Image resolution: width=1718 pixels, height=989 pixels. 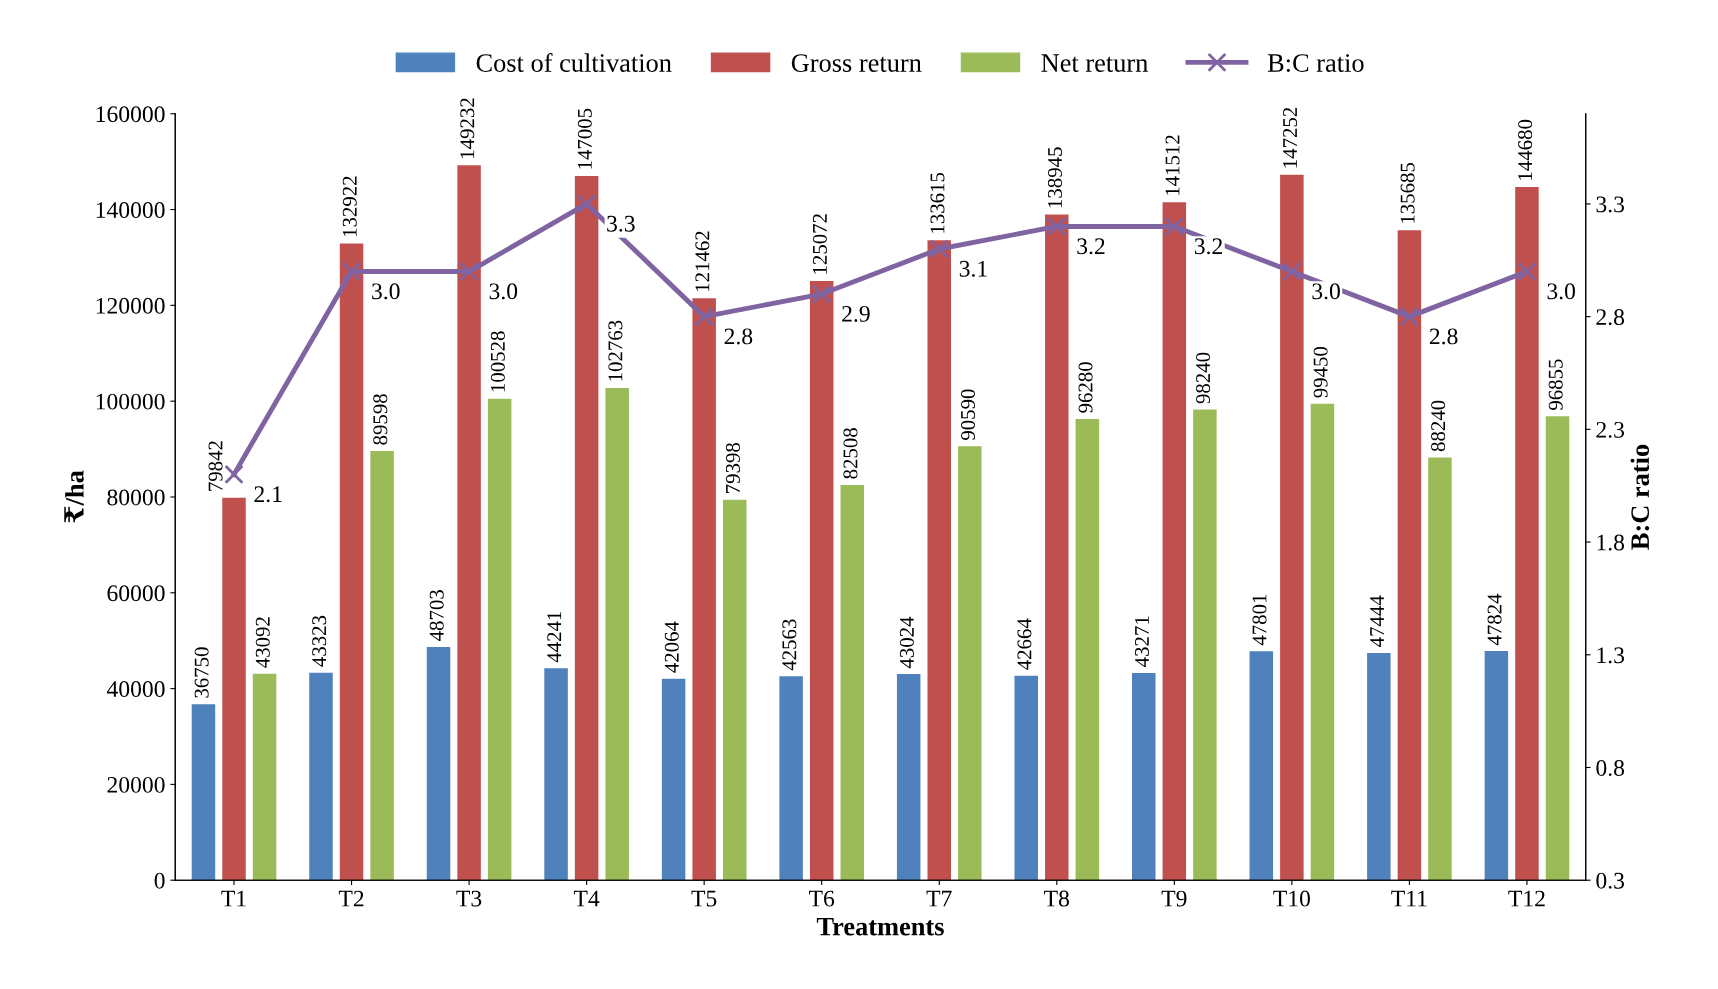 I want to click on data-label: 2.1, so click(x=268, y=494).